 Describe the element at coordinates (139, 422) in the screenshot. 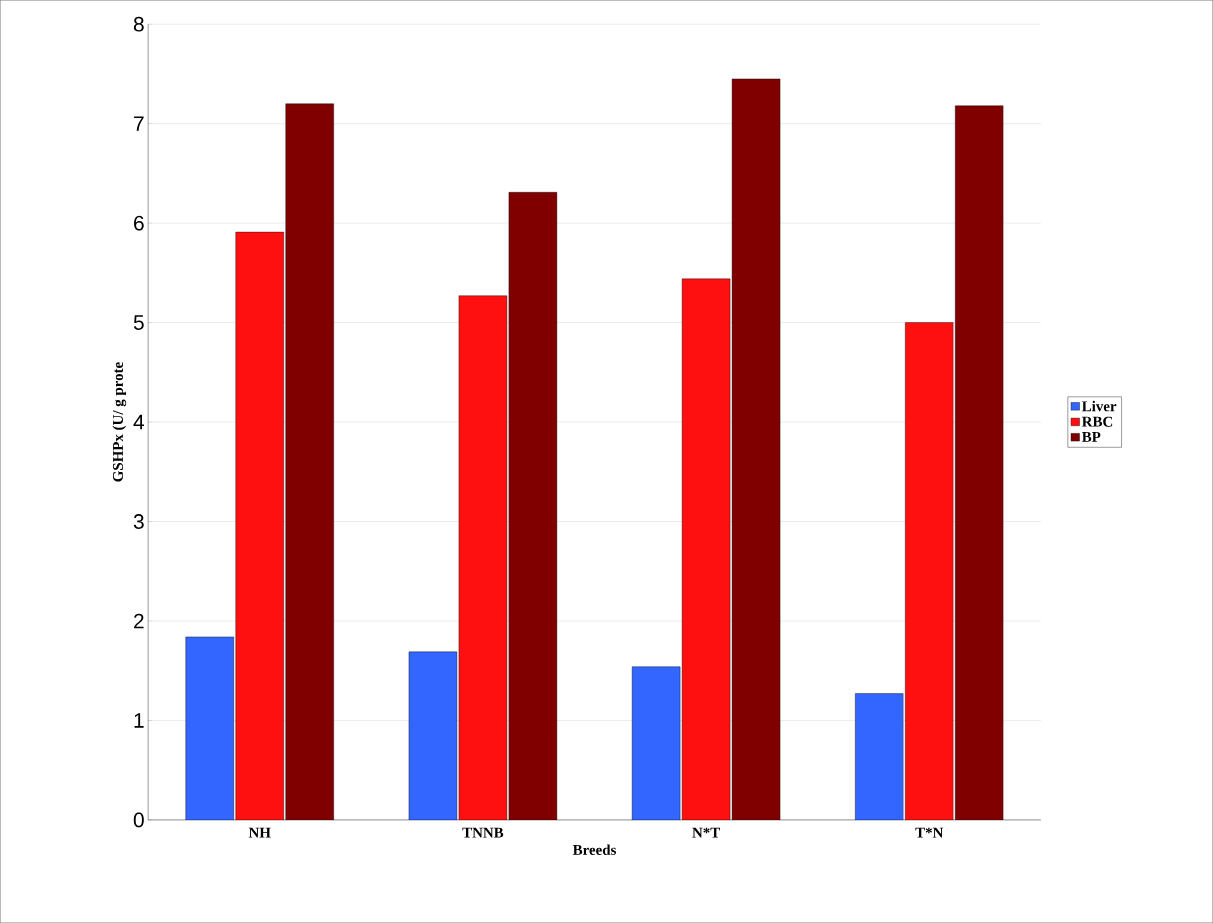

I see `y-tick-label: 4` at that location.